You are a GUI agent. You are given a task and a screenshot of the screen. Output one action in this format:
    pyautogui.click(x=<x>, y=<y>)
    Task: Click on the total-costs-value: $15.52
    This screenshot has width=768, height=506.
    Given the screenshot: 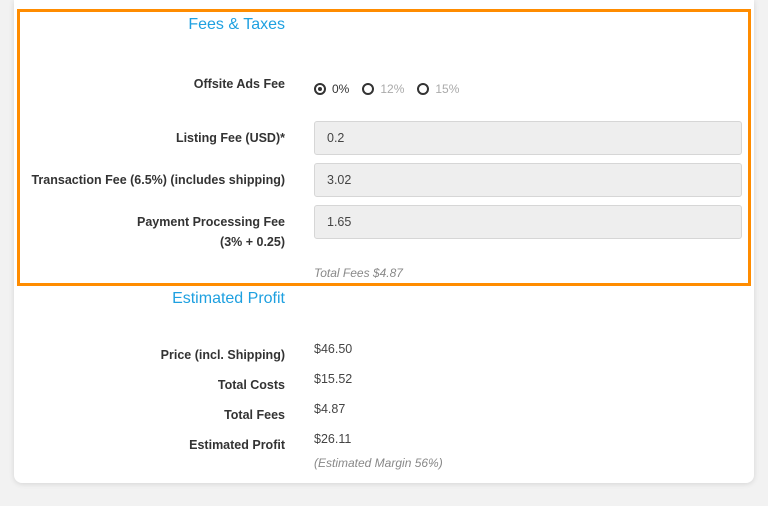 What is the action you would take?
    pyautogui.click(x=333, y=379)
    